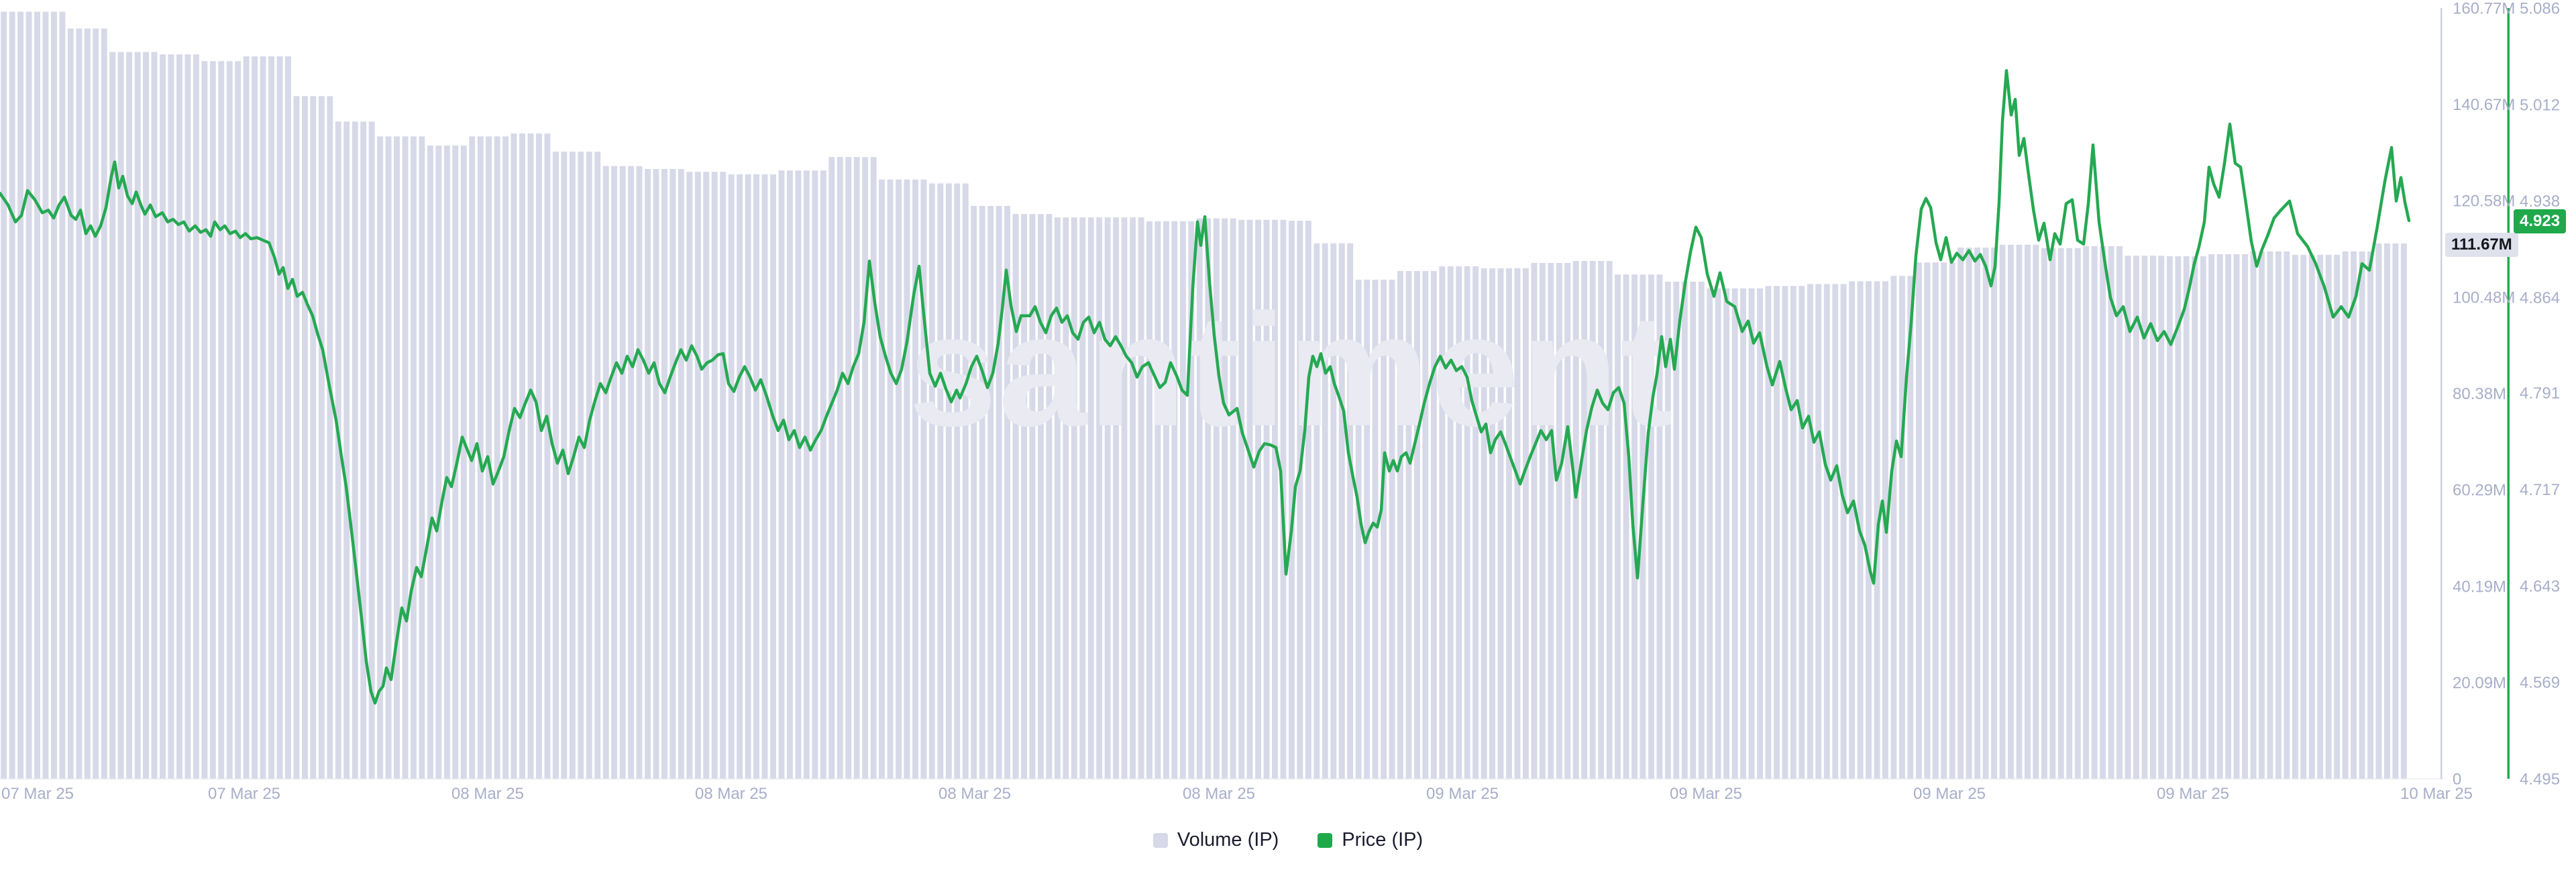 The height and width of the screenshot is (872, 2576). I want to click on volume-tick-label: 140.67M, so click(2484, 105).